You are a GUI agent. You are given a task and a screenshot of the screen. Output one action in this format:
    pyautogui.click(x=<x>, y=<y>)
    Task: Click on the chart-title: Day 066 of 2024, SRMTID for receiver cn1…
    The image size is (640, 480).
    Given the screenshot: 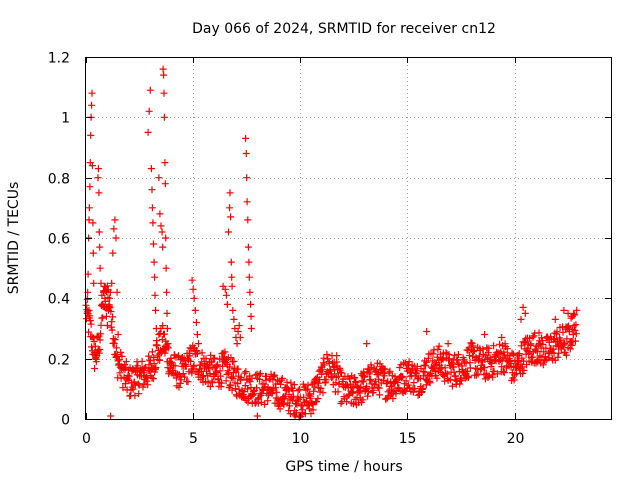 What is the action you would take?
    pyautogui.click(x=344, y=29)
    